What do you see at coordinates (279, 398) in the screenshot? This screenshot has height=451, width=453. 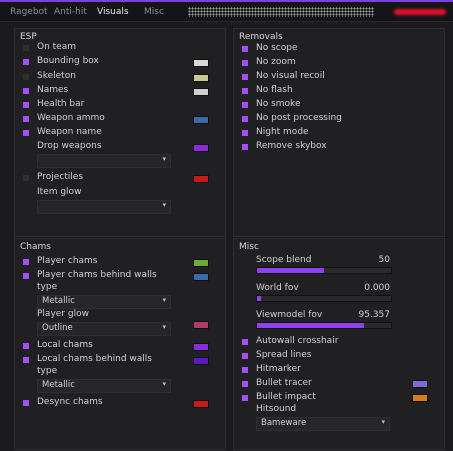 I see `misc-bullet-impact: Bullet impact` at bounding box center [279, 398].